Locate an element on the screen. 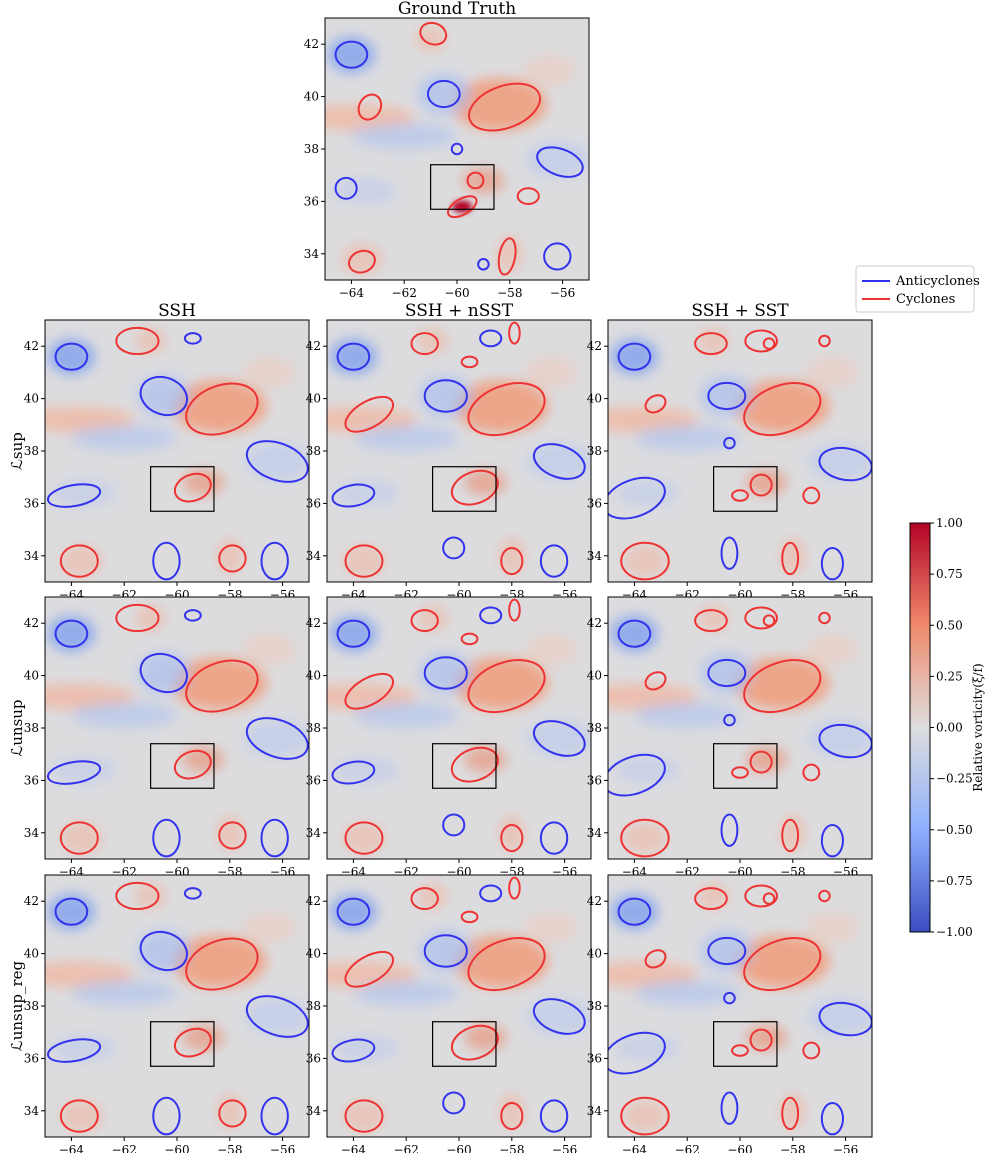 This screenshot has width=986, height=1153. panel-title: SSH + nSST is located at coordinates (459, 311).